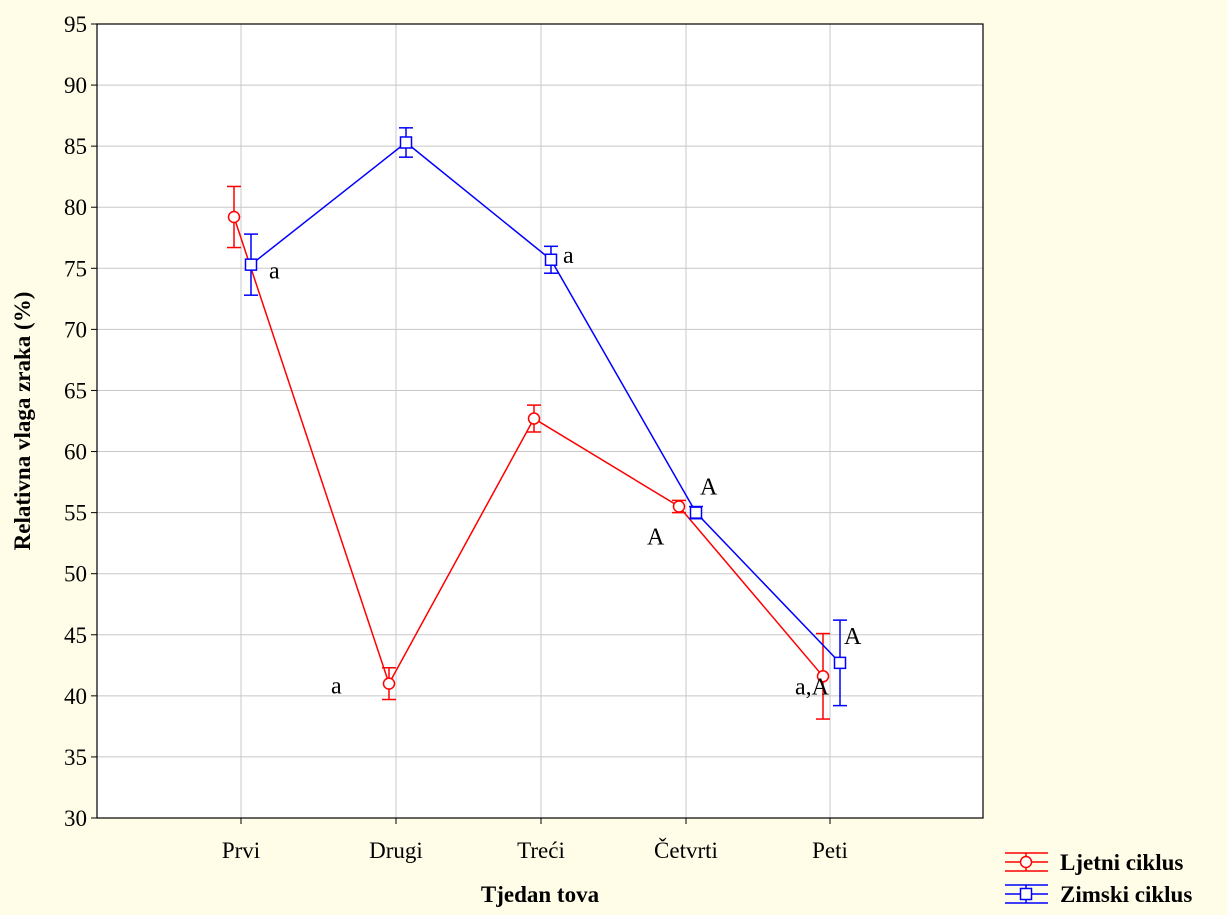 The width and height of the screenshot is (1227, 915). I want to click on y-tick-label: 75, so click(75, 268).